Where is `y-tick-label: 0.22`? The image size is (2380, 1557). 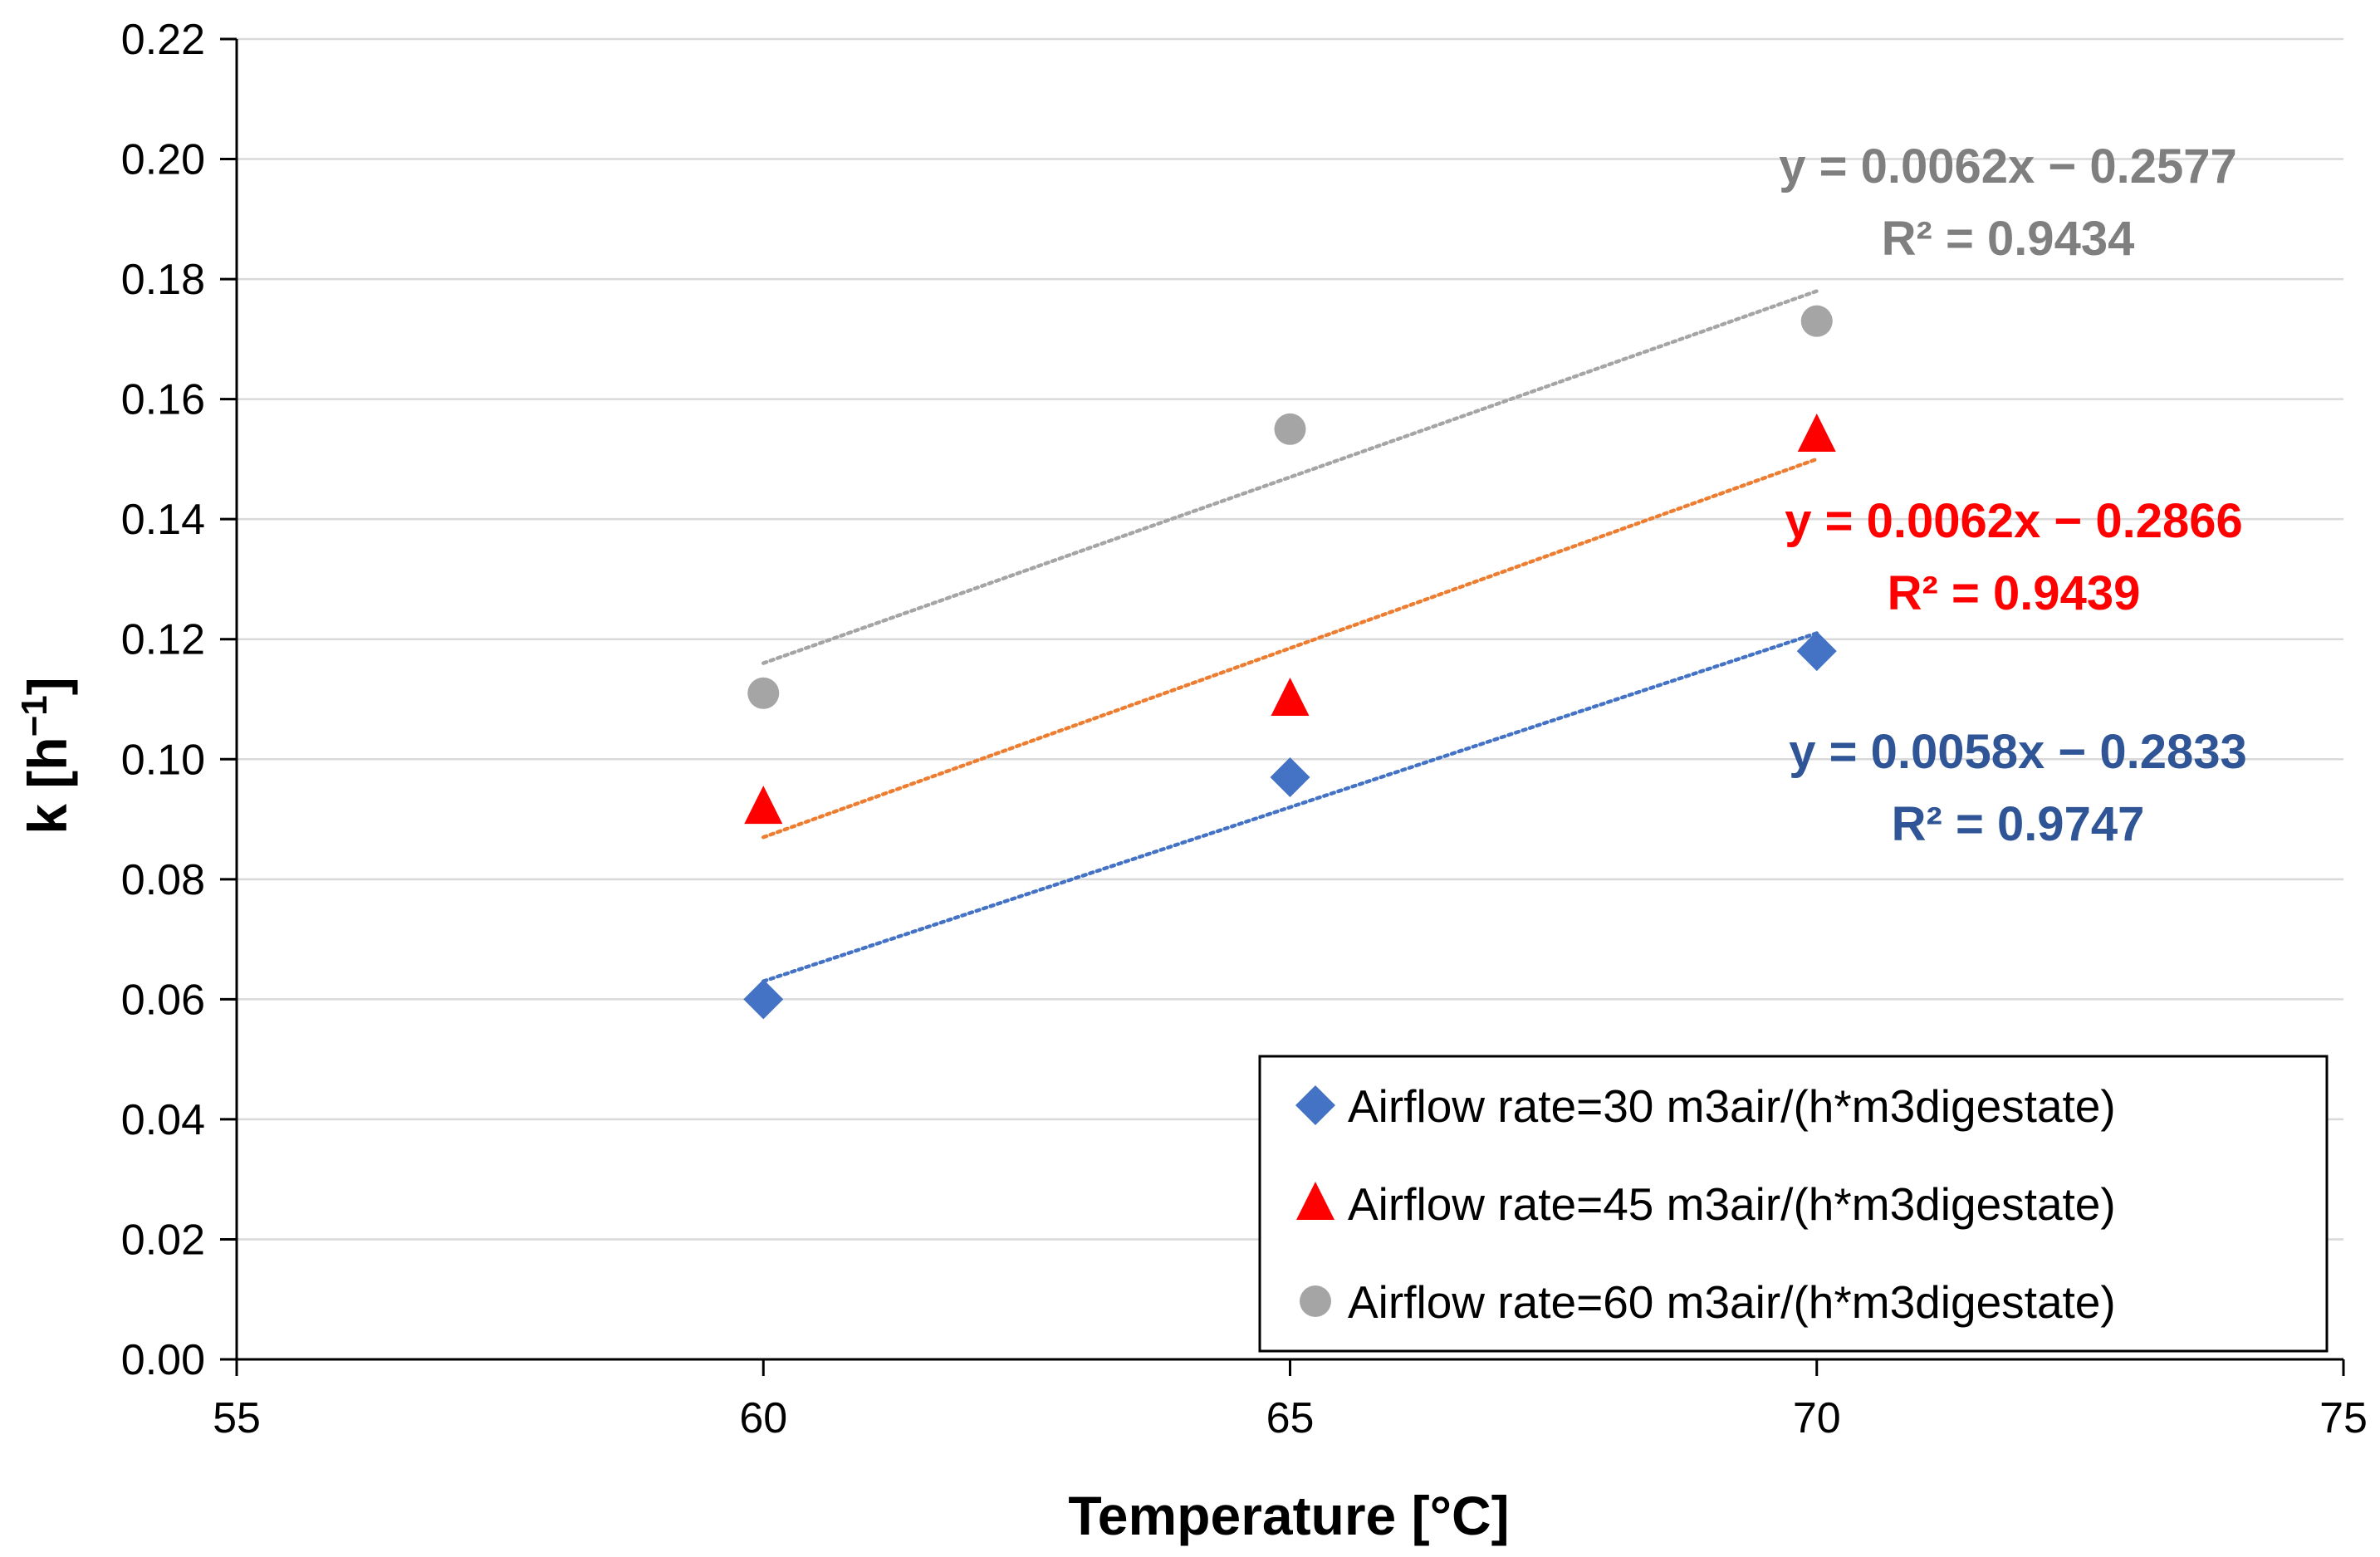 y-tick-label: 0.22 is located at coordinates (163, 40).